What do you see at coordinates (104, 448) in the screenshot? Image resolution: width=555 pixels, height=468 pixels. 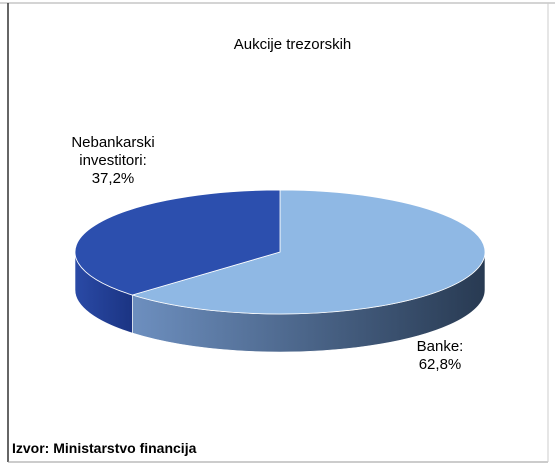 I see `source-note: Izvor: Ministarstvo financija` at bounding box center [104, 448].